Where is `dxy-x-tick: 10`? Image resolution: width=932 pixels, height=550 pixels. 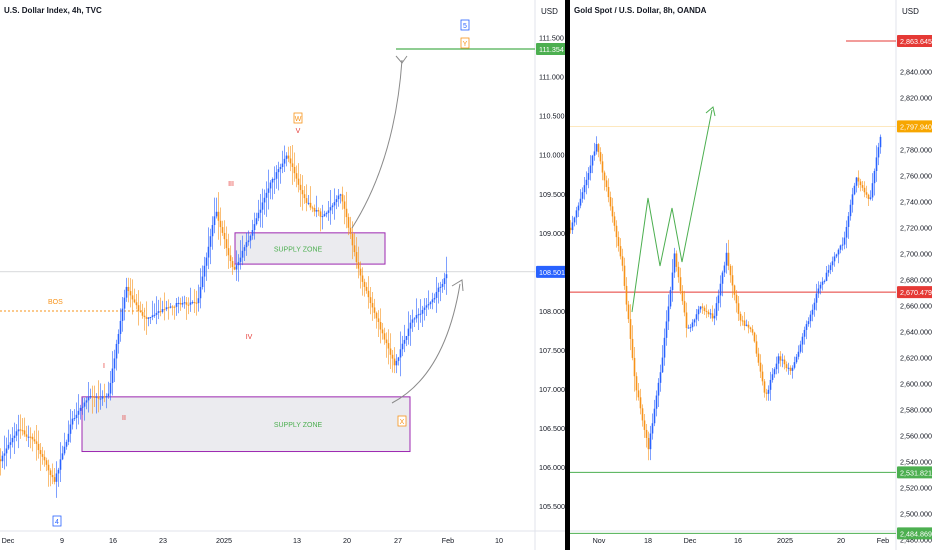 dxy-x-tick: 10 is located at coordinates (499, 540).